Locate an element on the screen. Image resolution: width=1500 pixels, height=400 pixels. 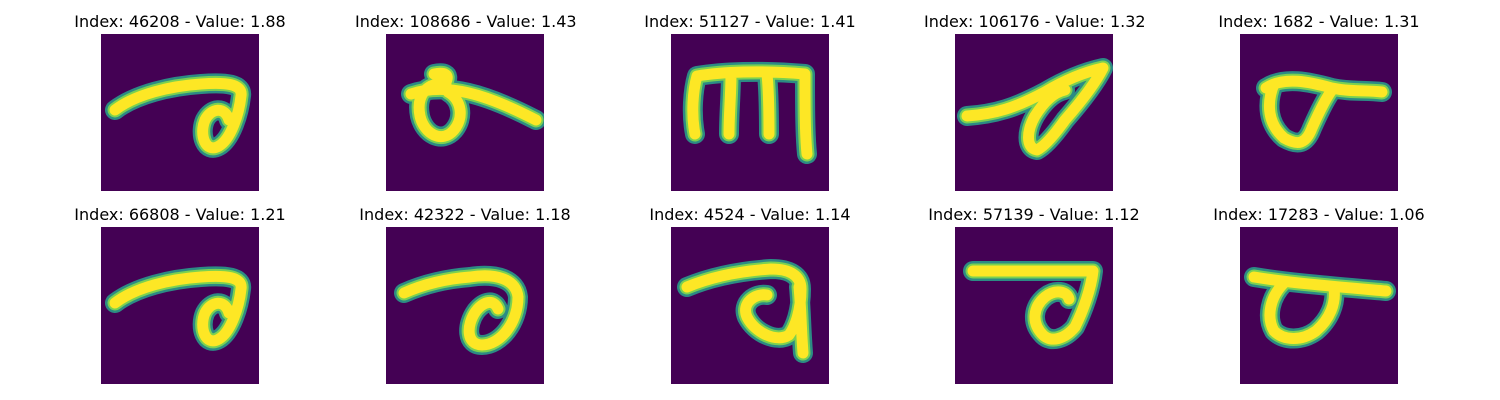
panel-title: Index: 51127 - Value: 1.41 is located at coordinates (750, 21).